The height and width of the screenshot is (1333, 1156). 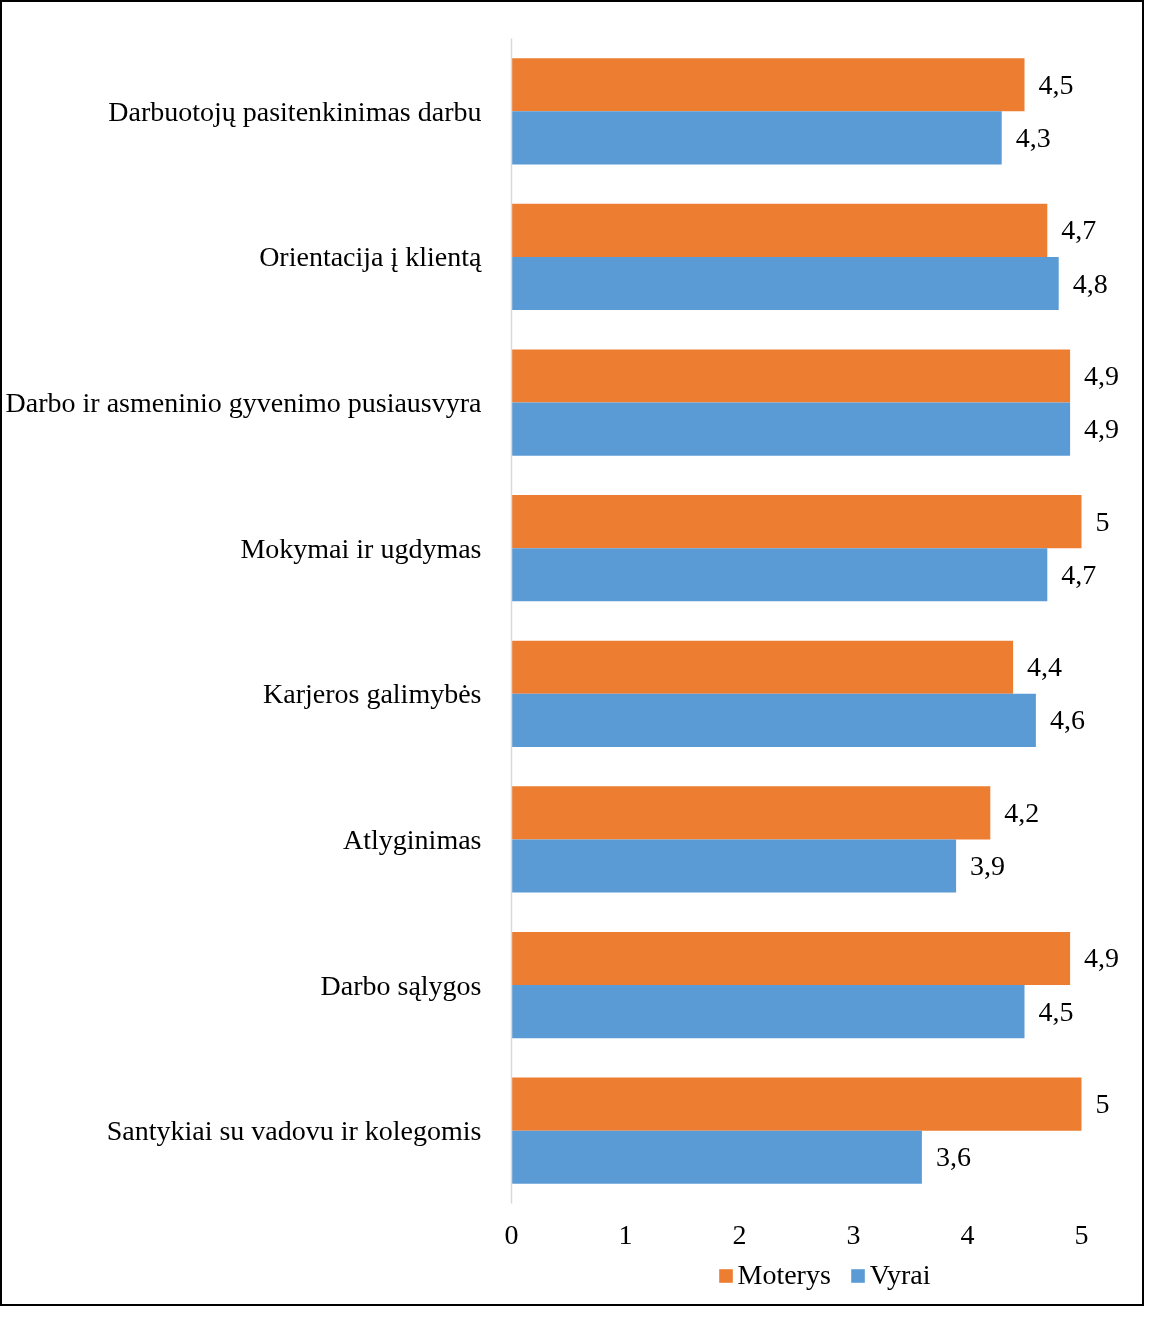 What do you see at coordinates (625, 1234) in the screenshot?
I see `x-tick-label: 1` at bounding box center [625, 1234].